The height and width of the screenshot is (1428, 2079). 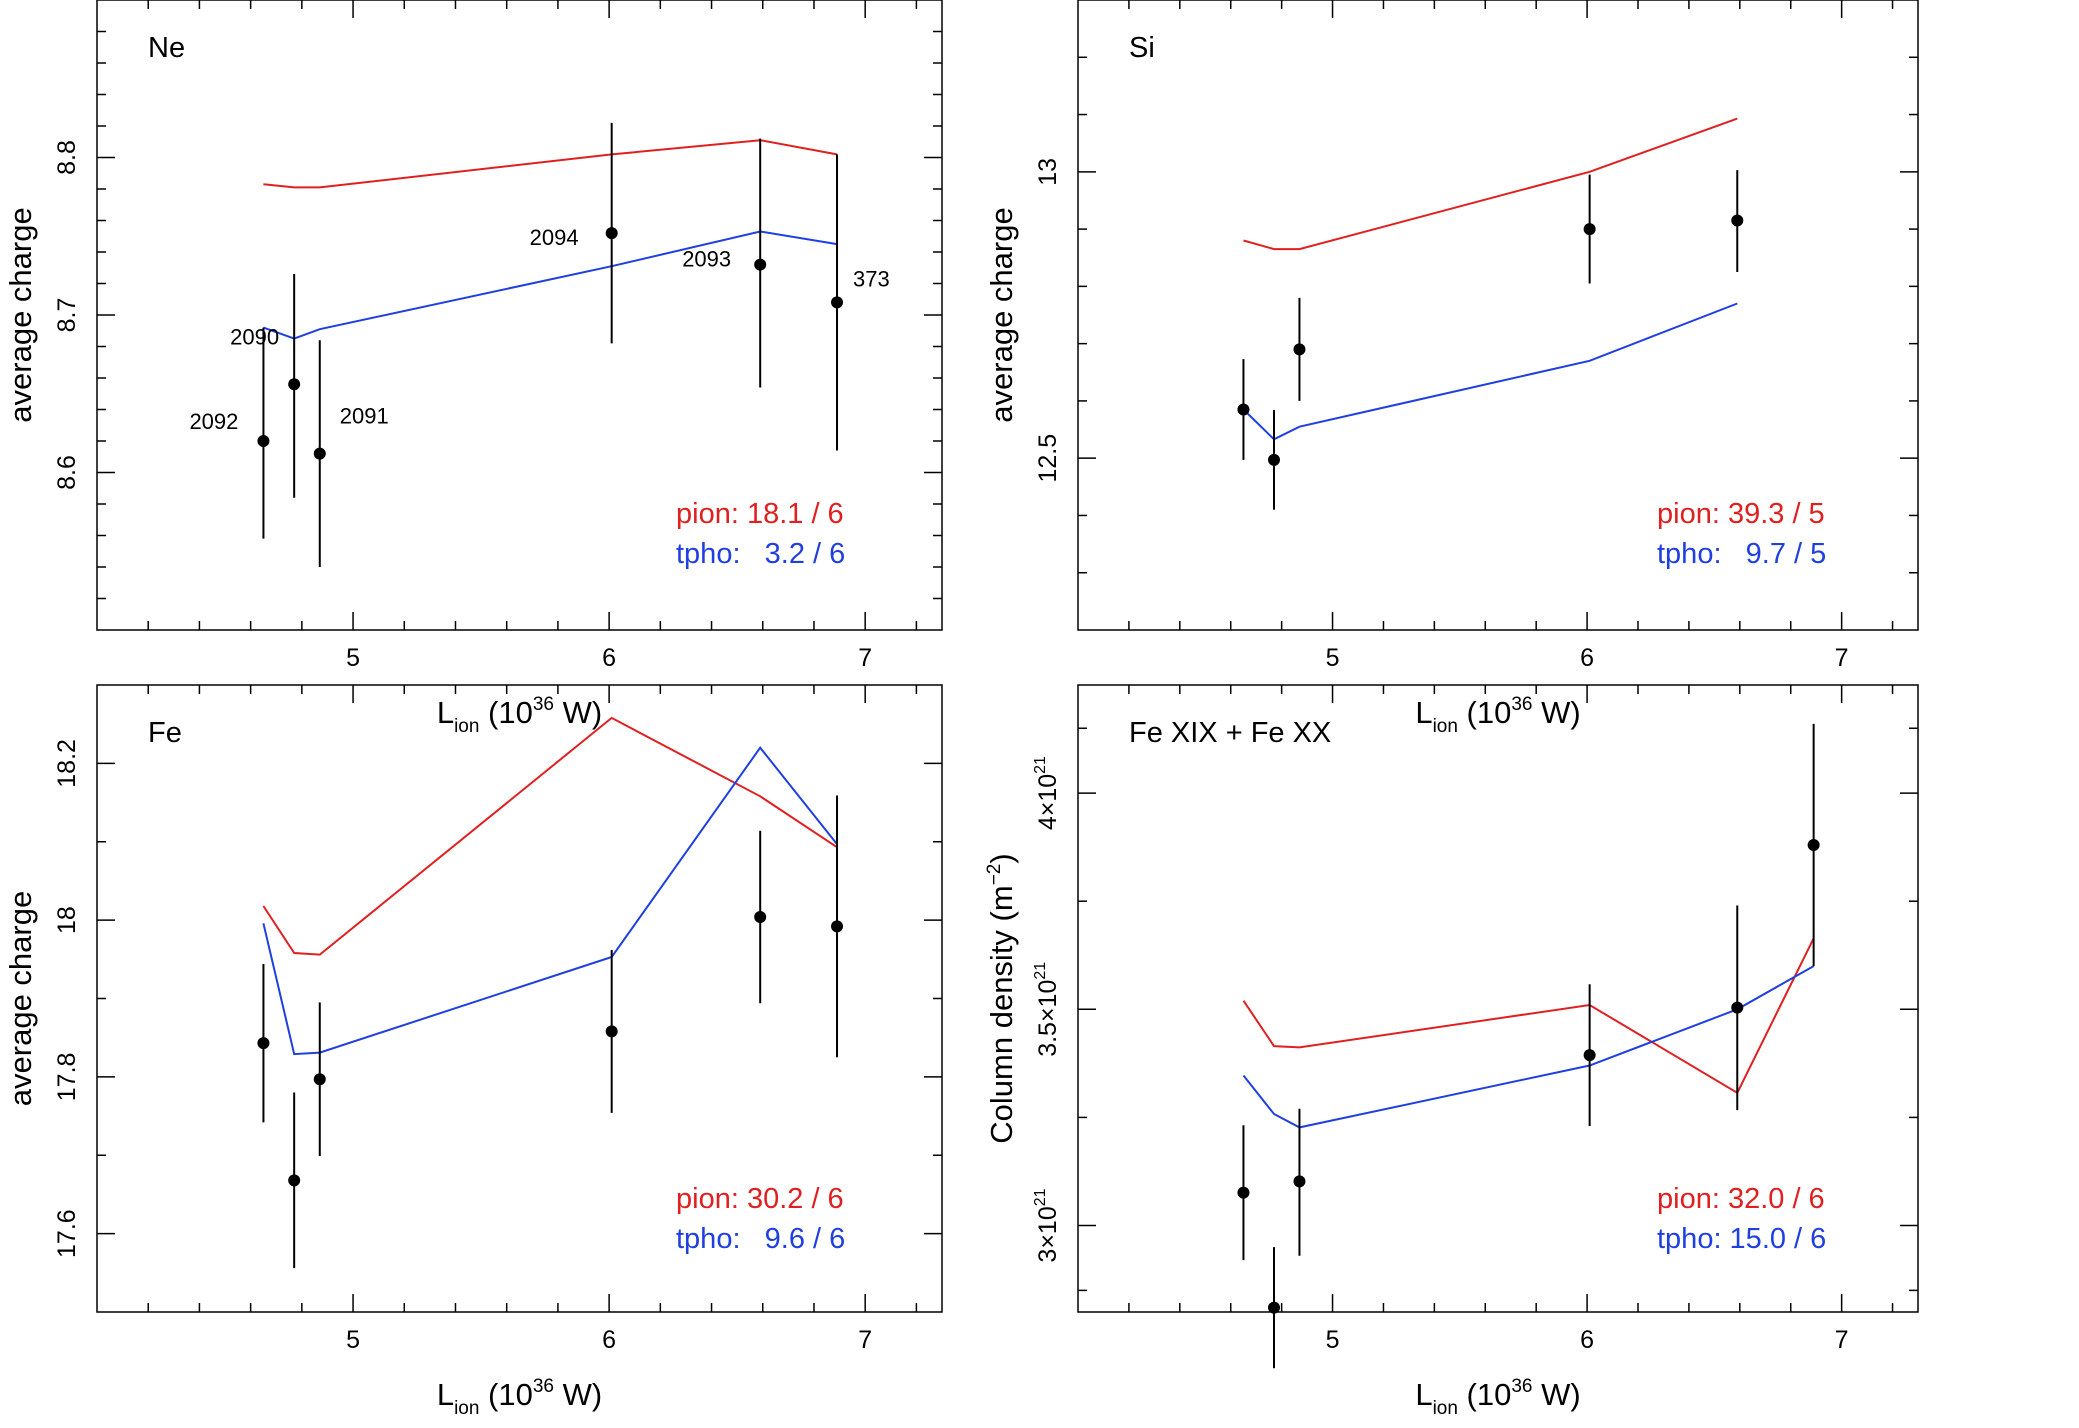 I want to click on y-tick-label: 17.6, so click(x=67, y=1233).